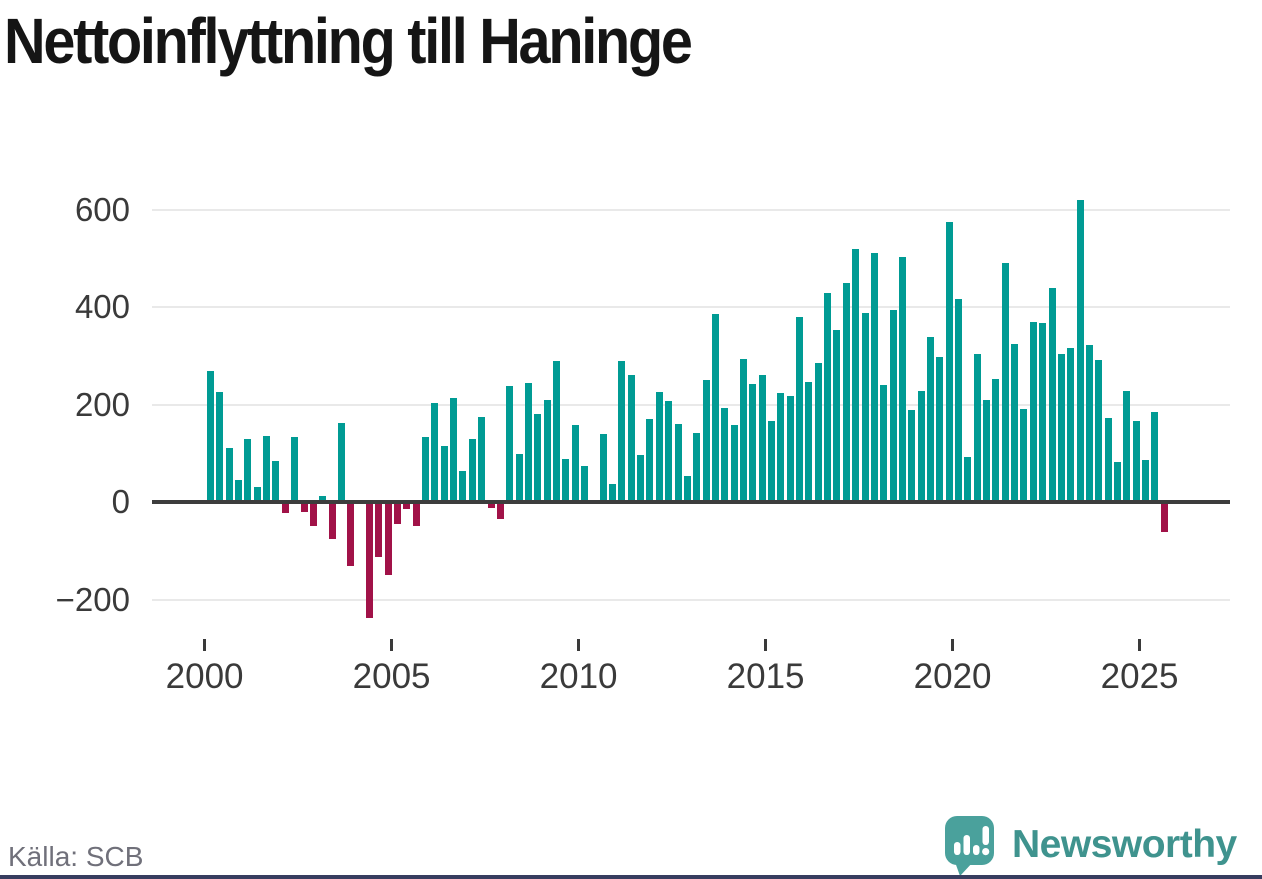 The image size is (1262, 879). I want to click on bottom-brand-strip, so click(631, 877).